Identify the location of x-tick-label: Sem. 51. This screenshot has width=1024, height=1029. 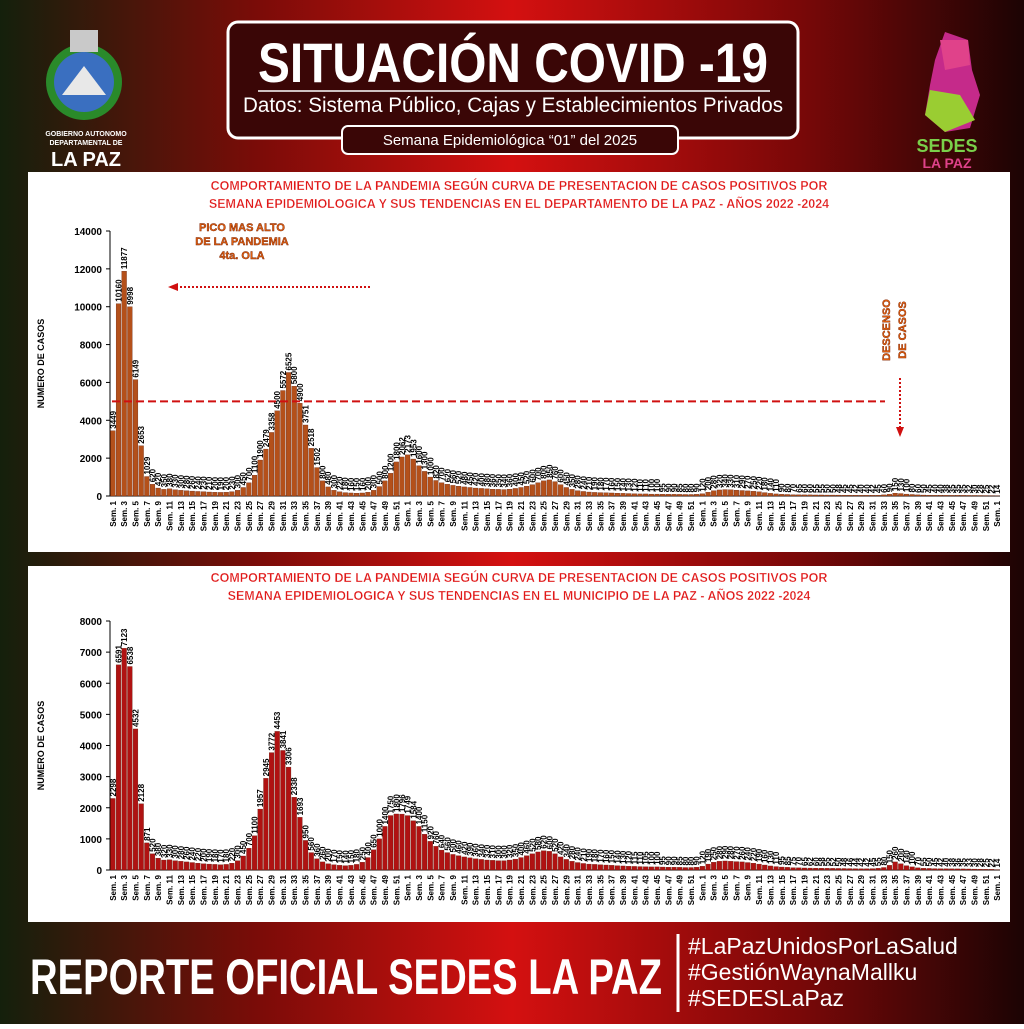
(691, 515).